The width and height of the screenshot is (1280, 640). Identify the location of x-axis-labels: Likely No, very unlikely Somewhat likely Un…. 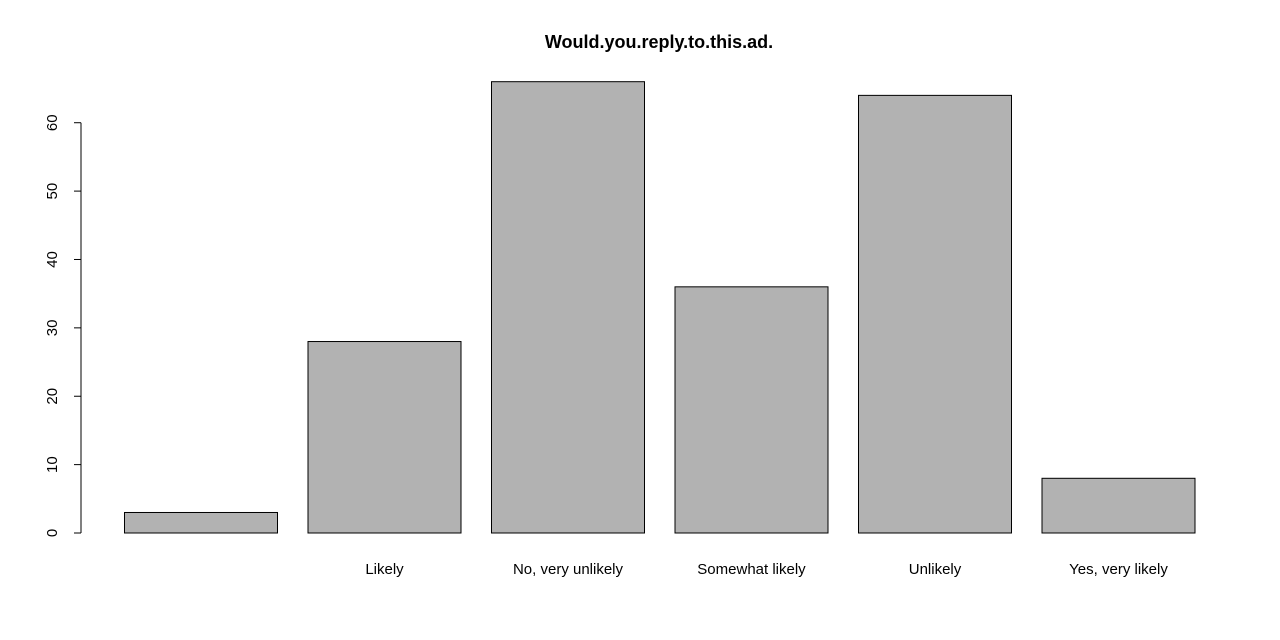
(766, 569).